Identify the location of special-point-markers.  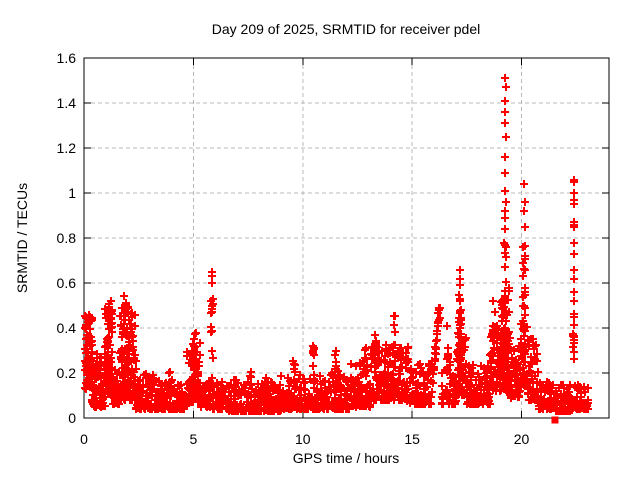
(555, 420).